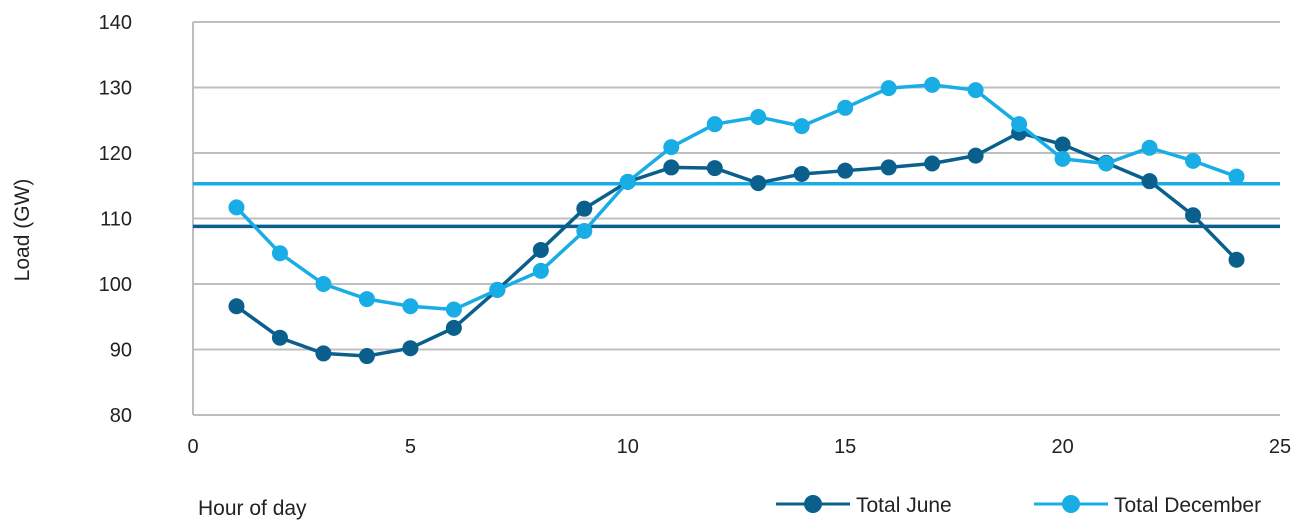 This screenshot has height=521, width=1299. What do you see at coordinates (410, 447) in the screenshot?
I see `x-tick-label: 5` at bounding box center [410, 447].